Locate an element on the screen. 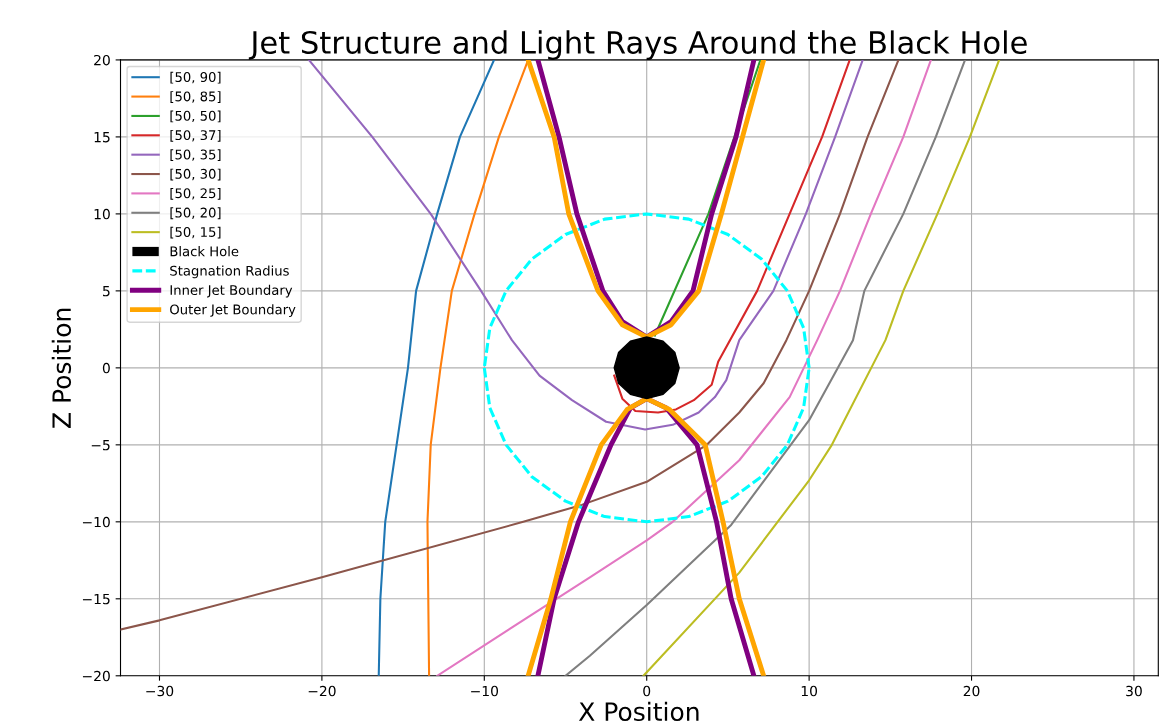  legend-label: Black Hole is located at coordinates (204, 251).